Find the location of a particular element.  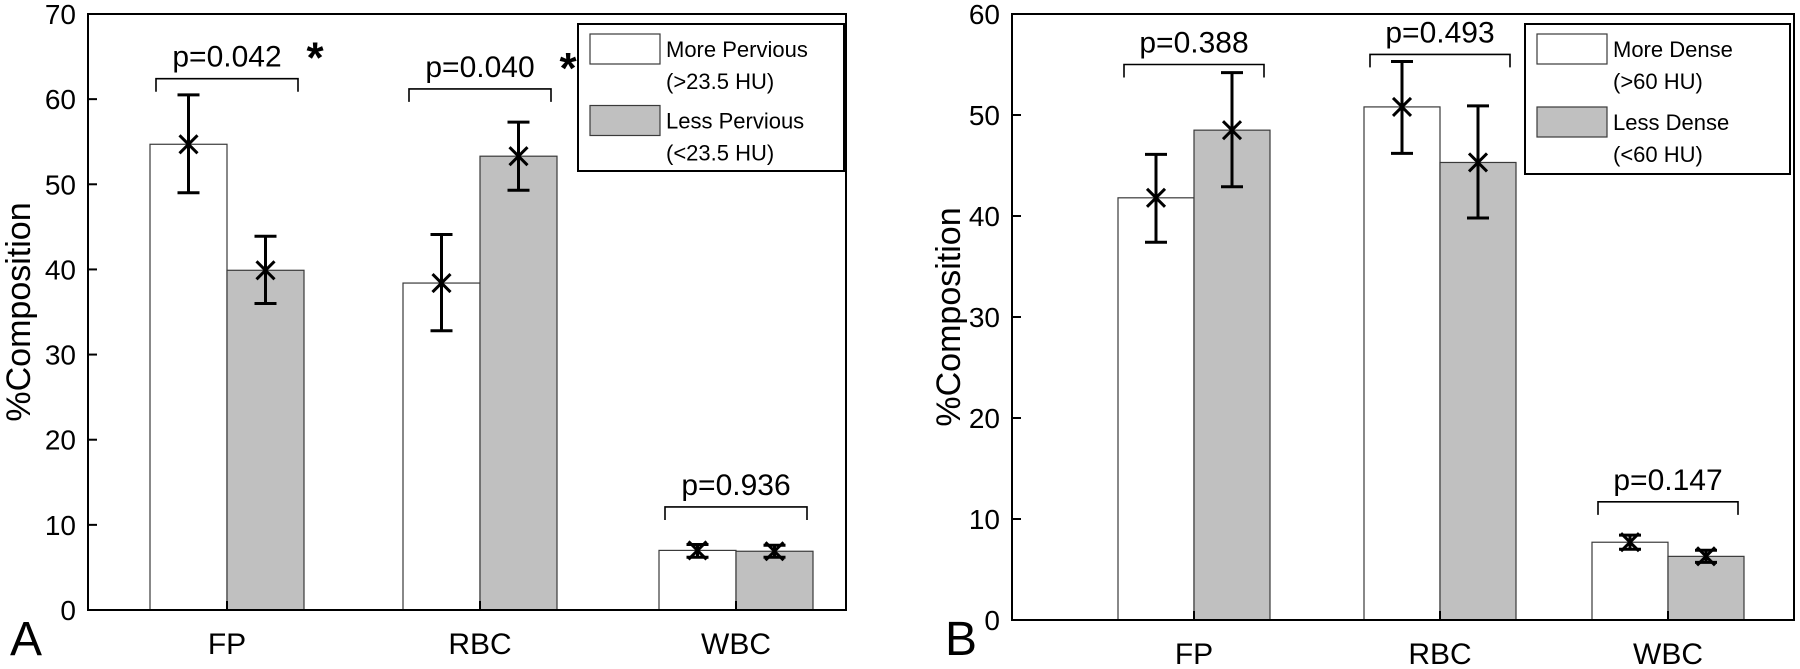

significance-rbc: p=0.493 is located at coordinates (1440, 42).